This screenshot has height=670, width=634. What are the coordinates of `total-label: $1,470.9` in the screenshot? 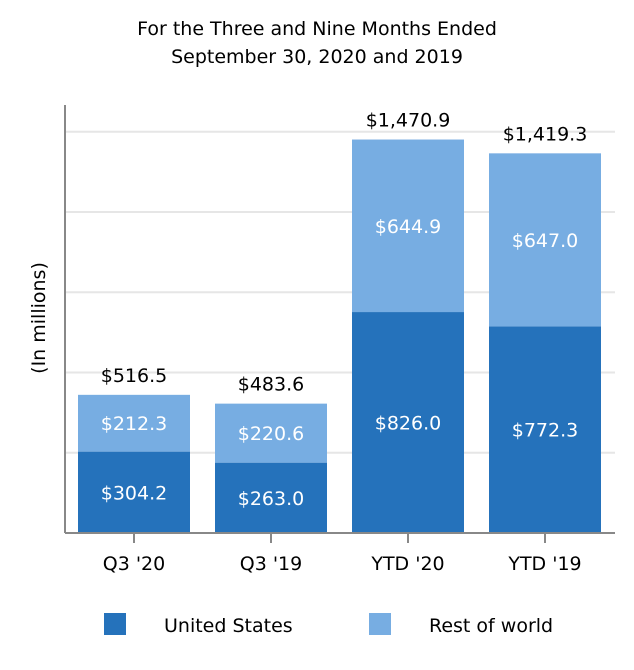 It's located at (408, 121).